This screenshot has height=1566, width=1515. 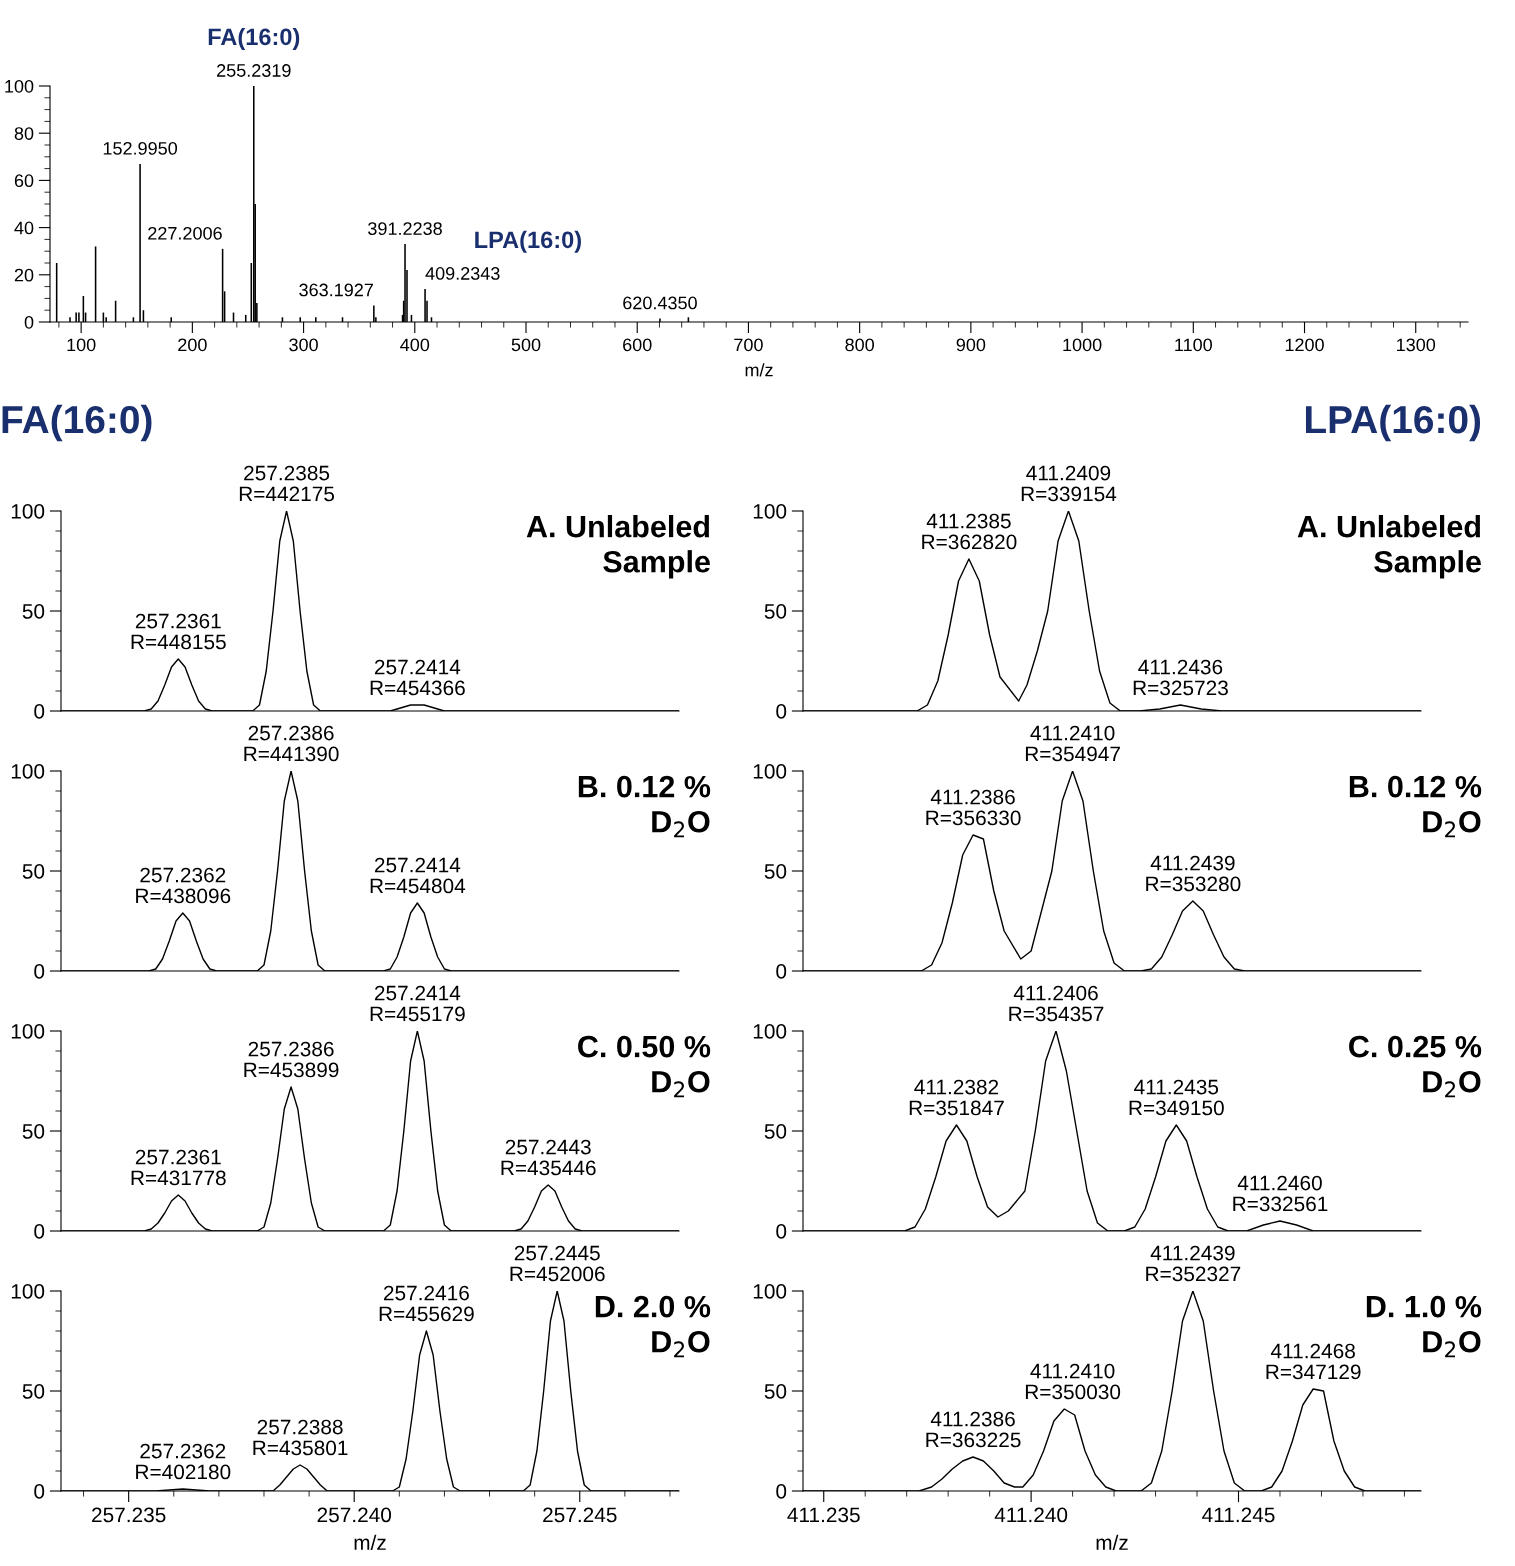 I want to click on text: D. 2.0 % D$_{2}$O, so click(x=653, y=1326).